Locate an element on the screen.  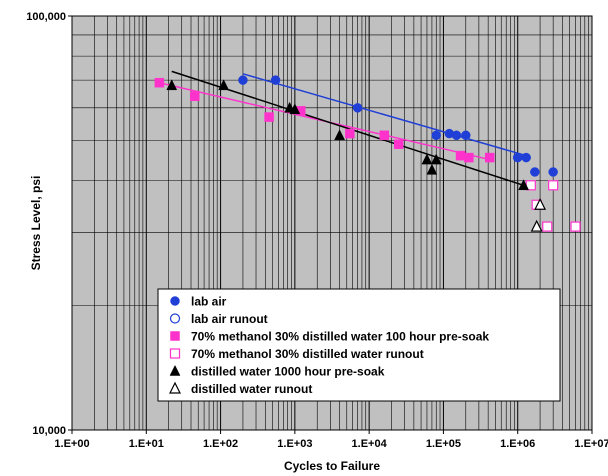
x-axis-label: Cycles to Failure is located at coordinates (332, 466).